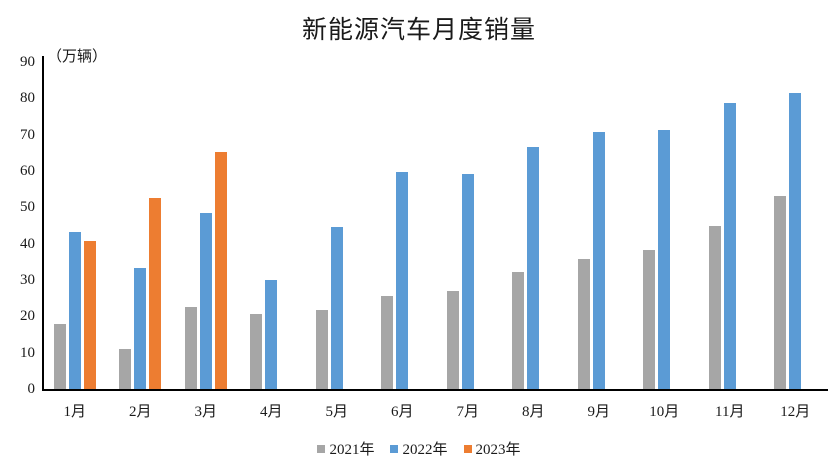  I want to click on legend-label: 2022年, so click(425, 450).